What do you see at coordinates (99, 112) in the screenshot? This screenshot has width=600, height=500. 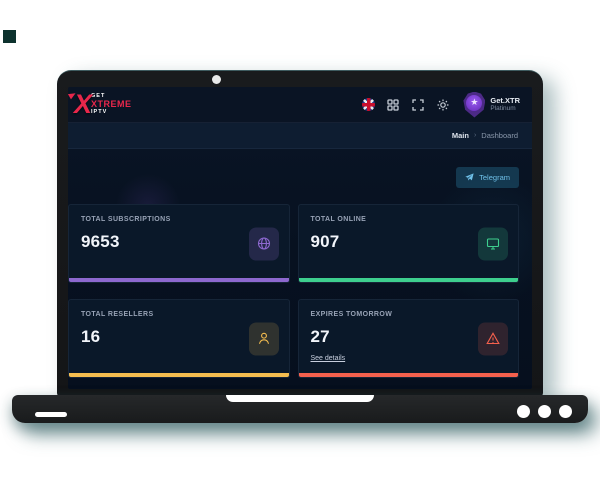 I see `logo-iptv: IPTV` at bounding box center [99, 112].